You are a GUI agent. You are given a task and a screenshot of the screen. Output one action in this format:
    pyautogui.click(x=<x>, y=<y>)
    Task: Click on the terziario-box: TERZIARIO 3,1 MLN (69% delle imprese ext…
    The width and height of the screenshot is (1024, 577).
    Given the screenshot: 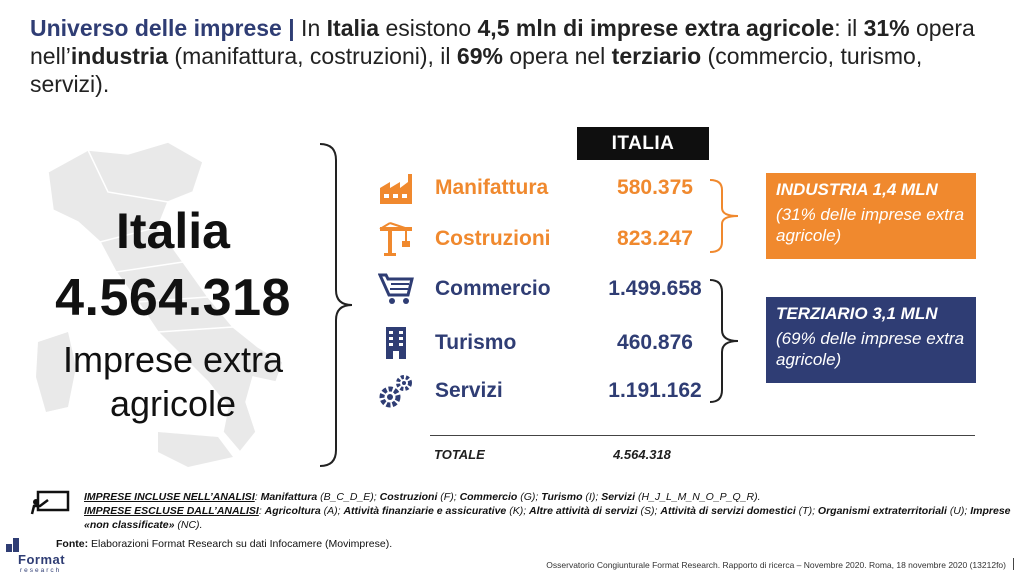 What is the action you would take?
    pyautogui.click(x=871, y=340)
    